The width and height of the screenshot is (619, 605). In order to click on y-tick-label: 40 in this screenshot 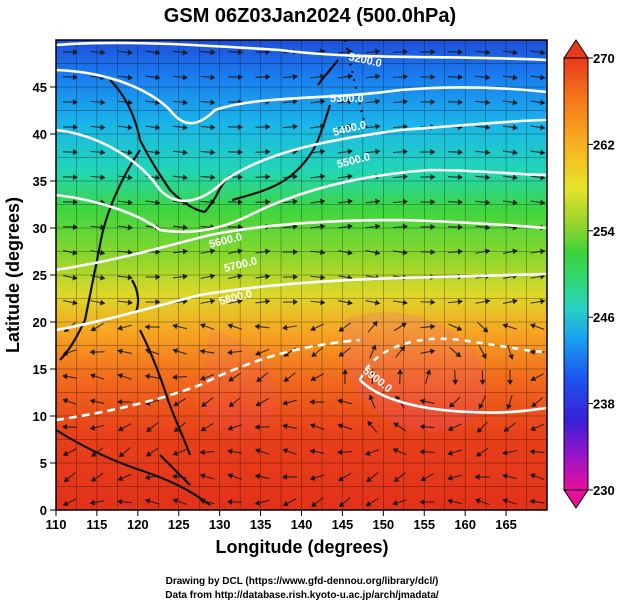, I will do `click(40, 134)`.